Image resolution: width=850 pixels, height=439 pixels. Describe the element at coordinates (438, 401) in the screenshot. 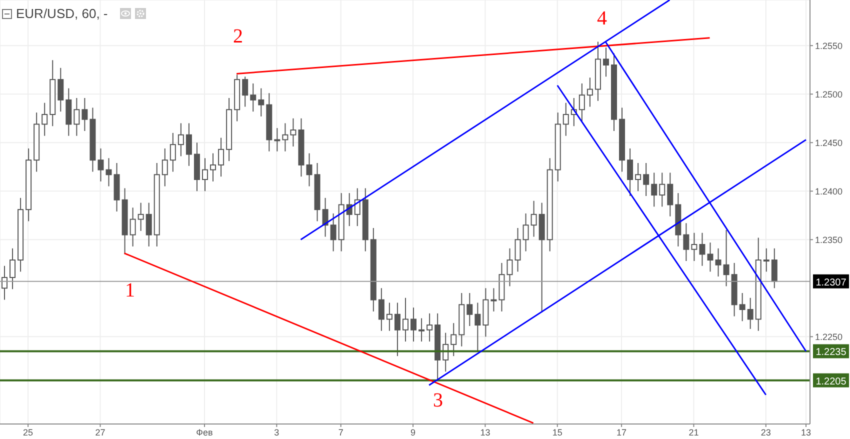

I see `annotation: 3` at that location.